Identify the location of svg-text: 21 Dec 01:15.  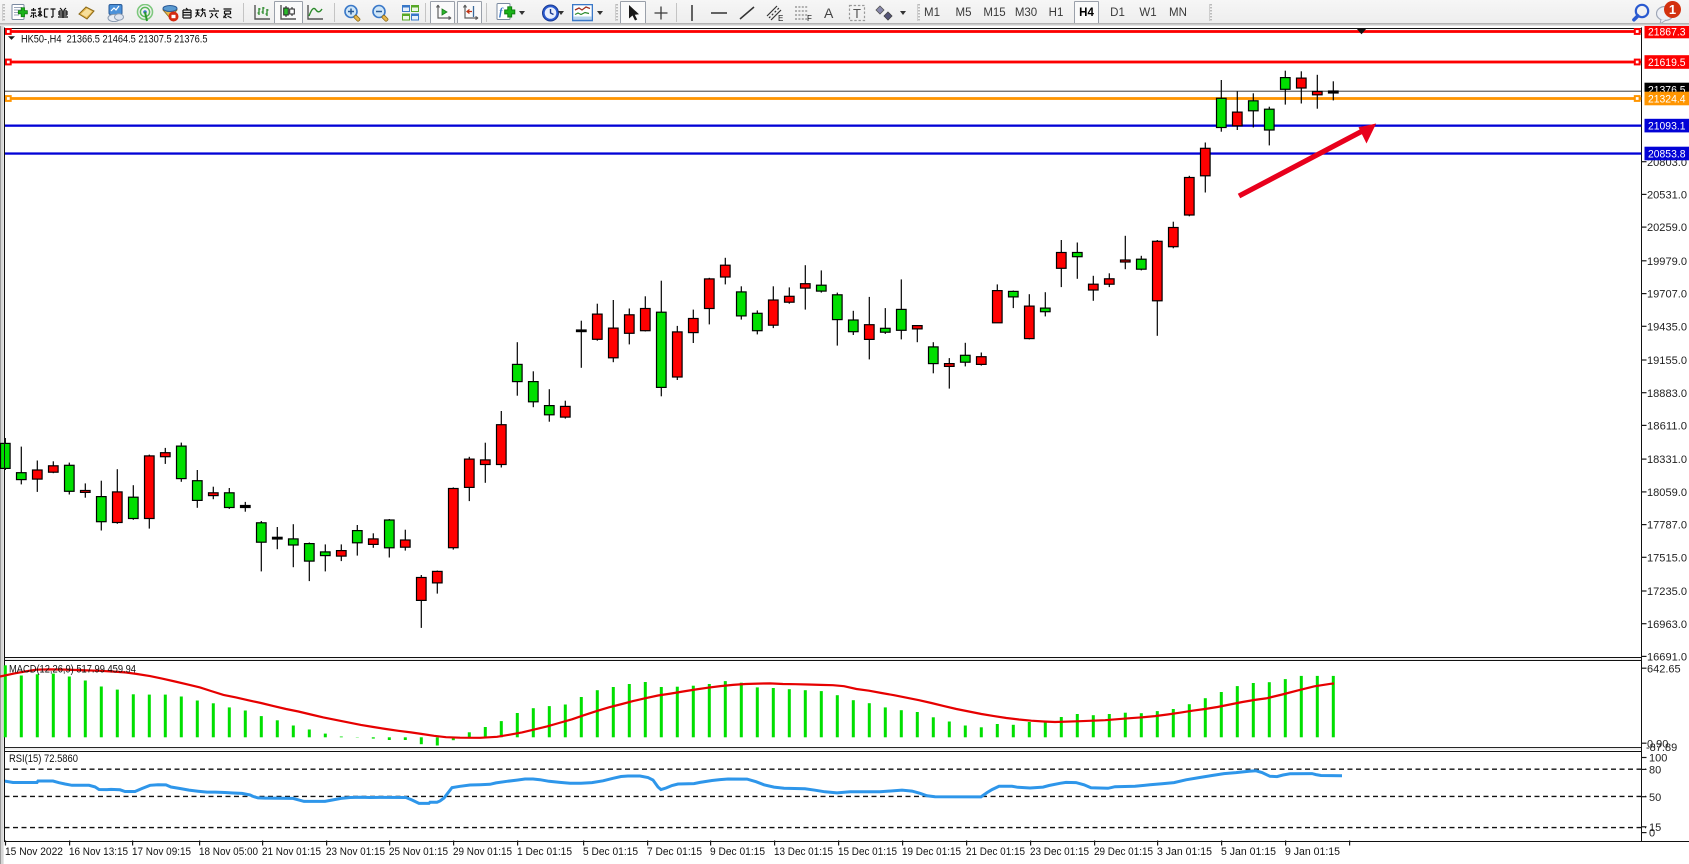
(995, 852).